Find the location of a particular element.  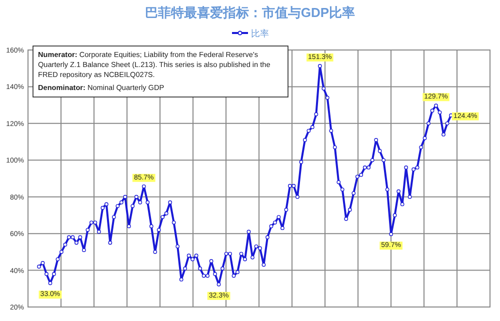

chart-title: 巴菲特最喜爱指标：市值与GDP比率 is located at coordinates (250, 12).